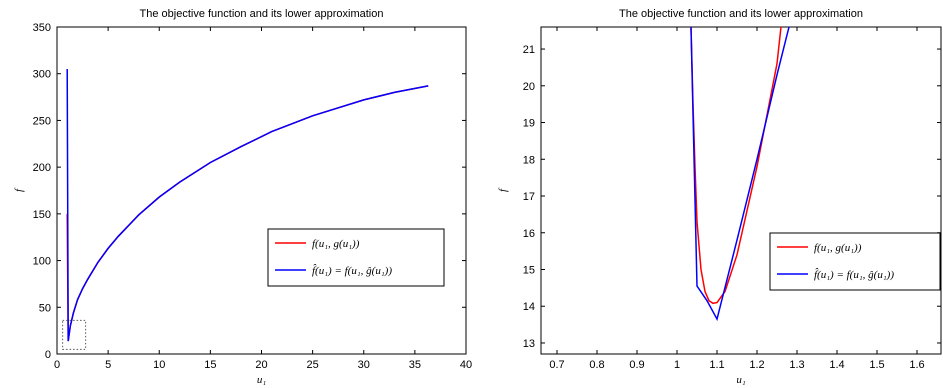 The width and height of the screenshot is (943, 388). I want to click on x-tick-label: 10, so click(159, 365).